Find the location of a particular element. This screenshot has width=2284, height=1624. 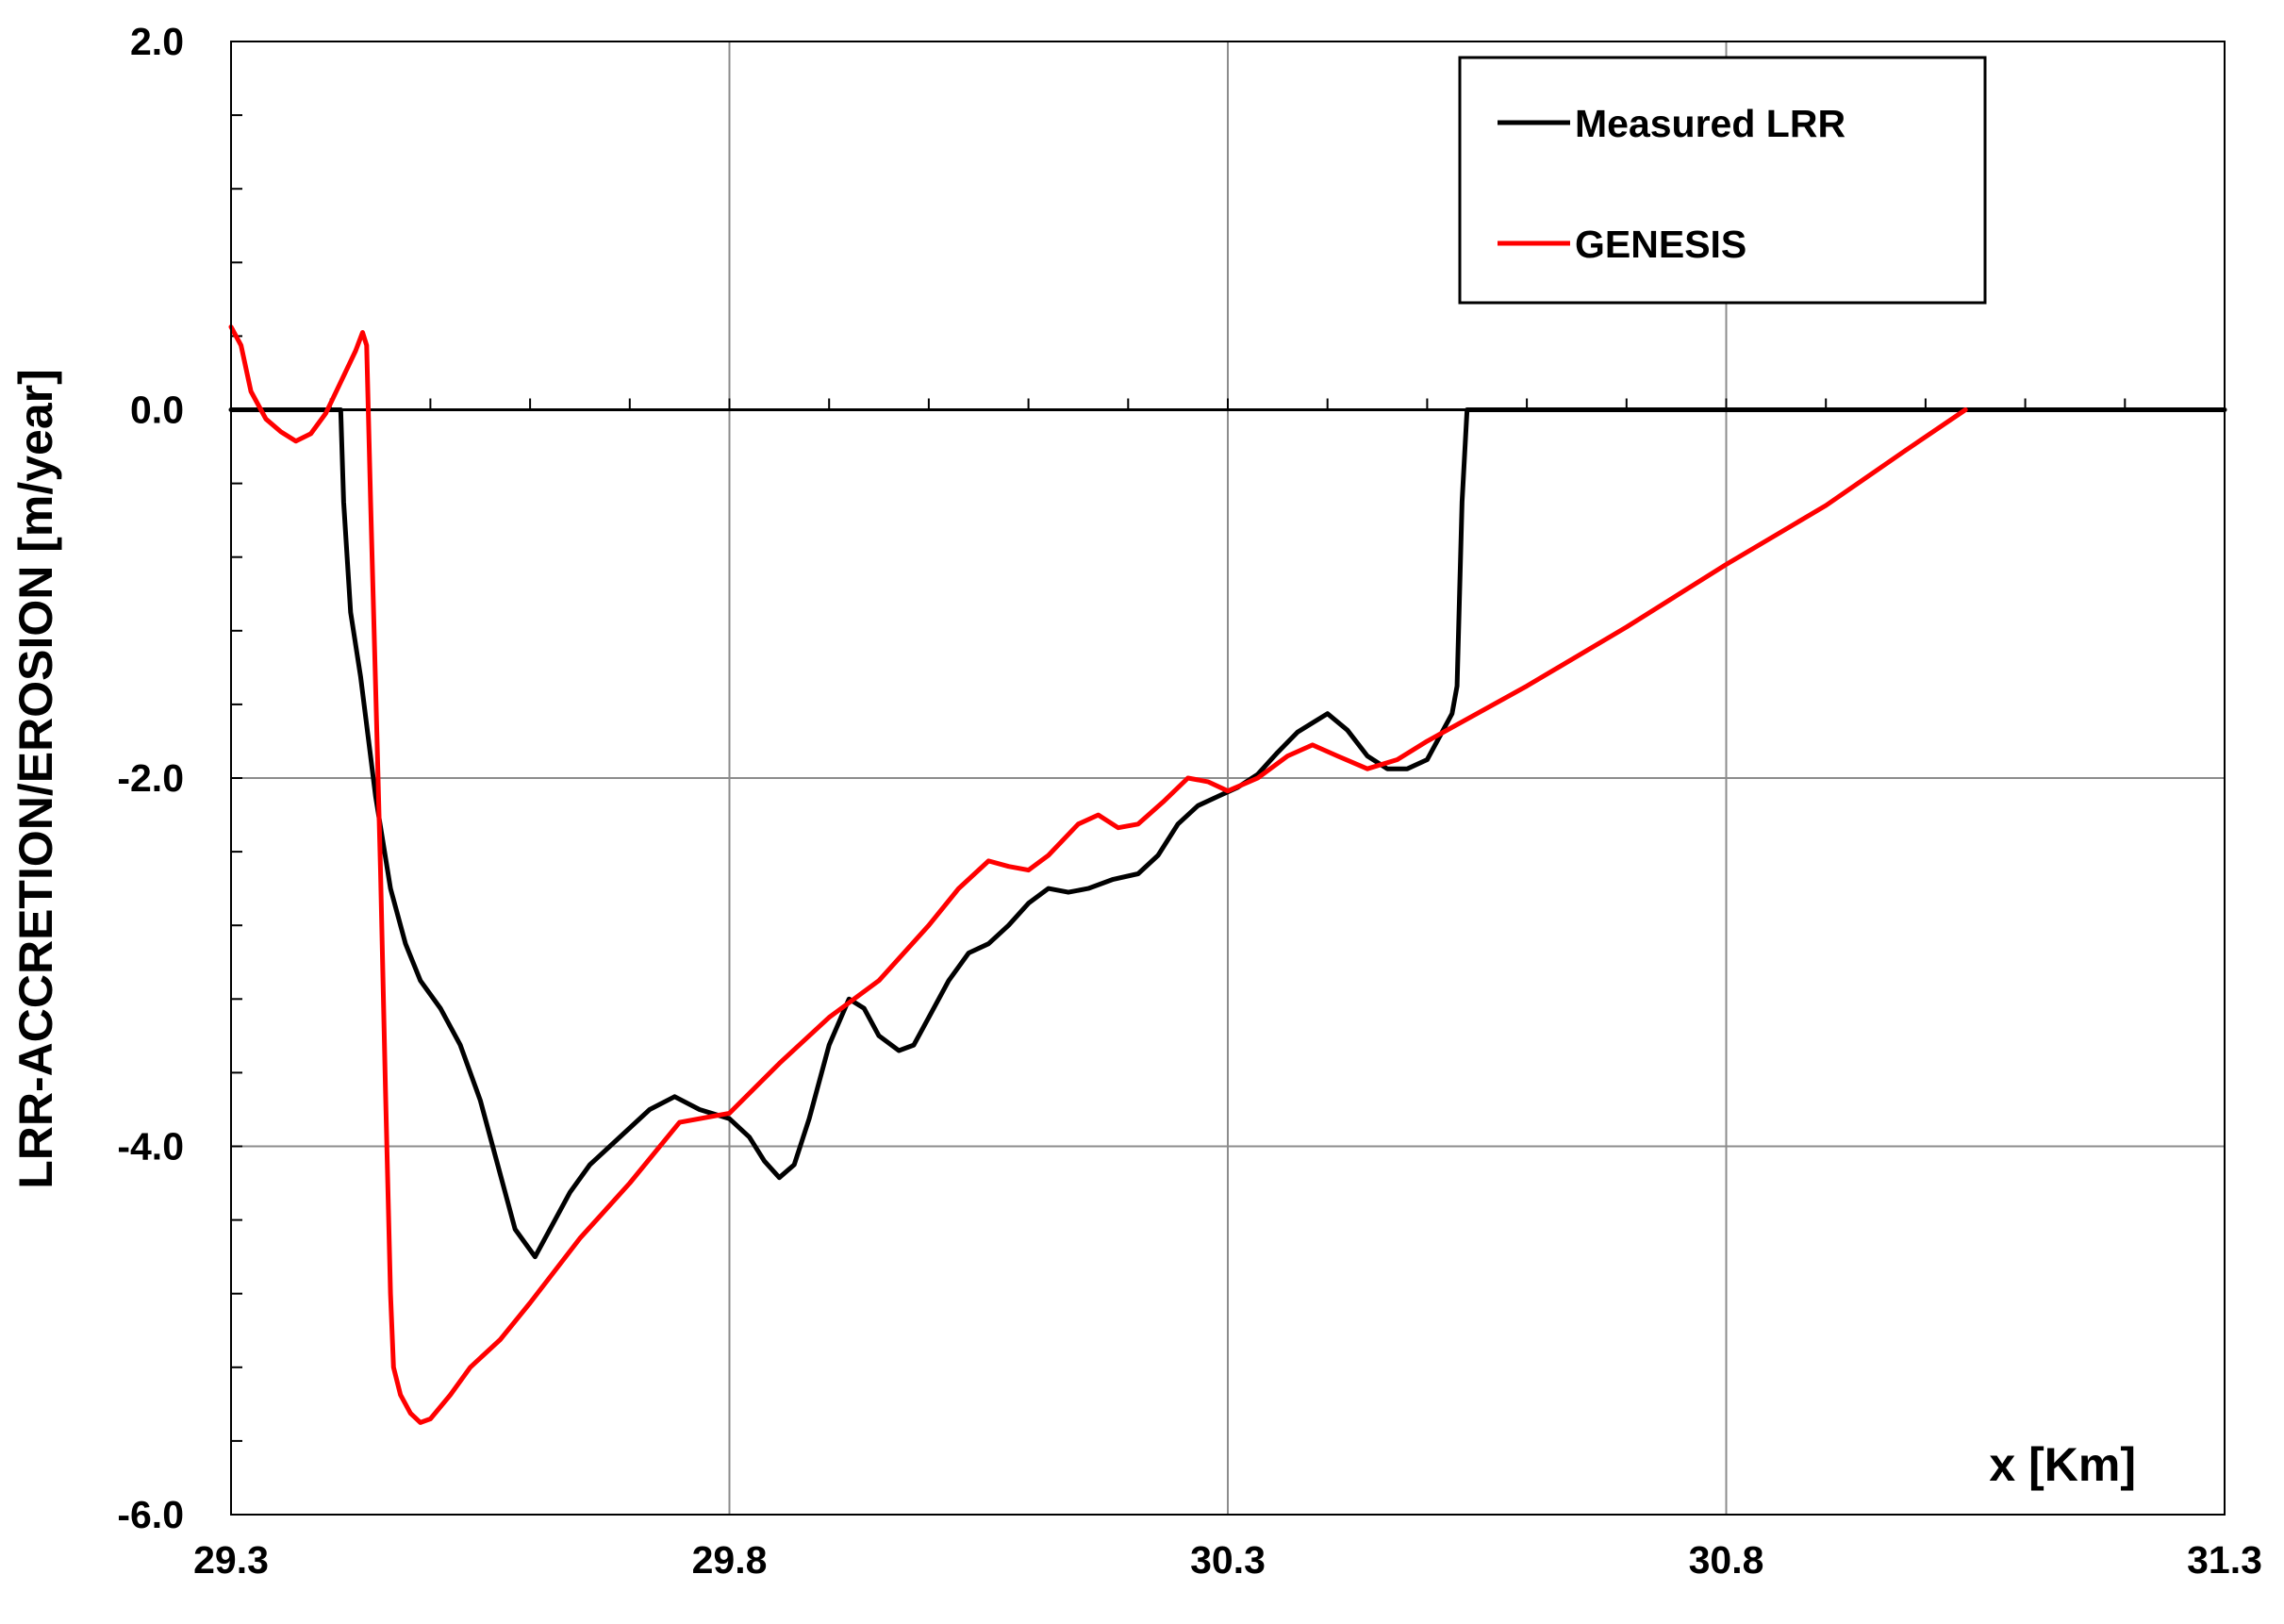

y-tick-label: -2.0 is located at coordinates (150, 778).